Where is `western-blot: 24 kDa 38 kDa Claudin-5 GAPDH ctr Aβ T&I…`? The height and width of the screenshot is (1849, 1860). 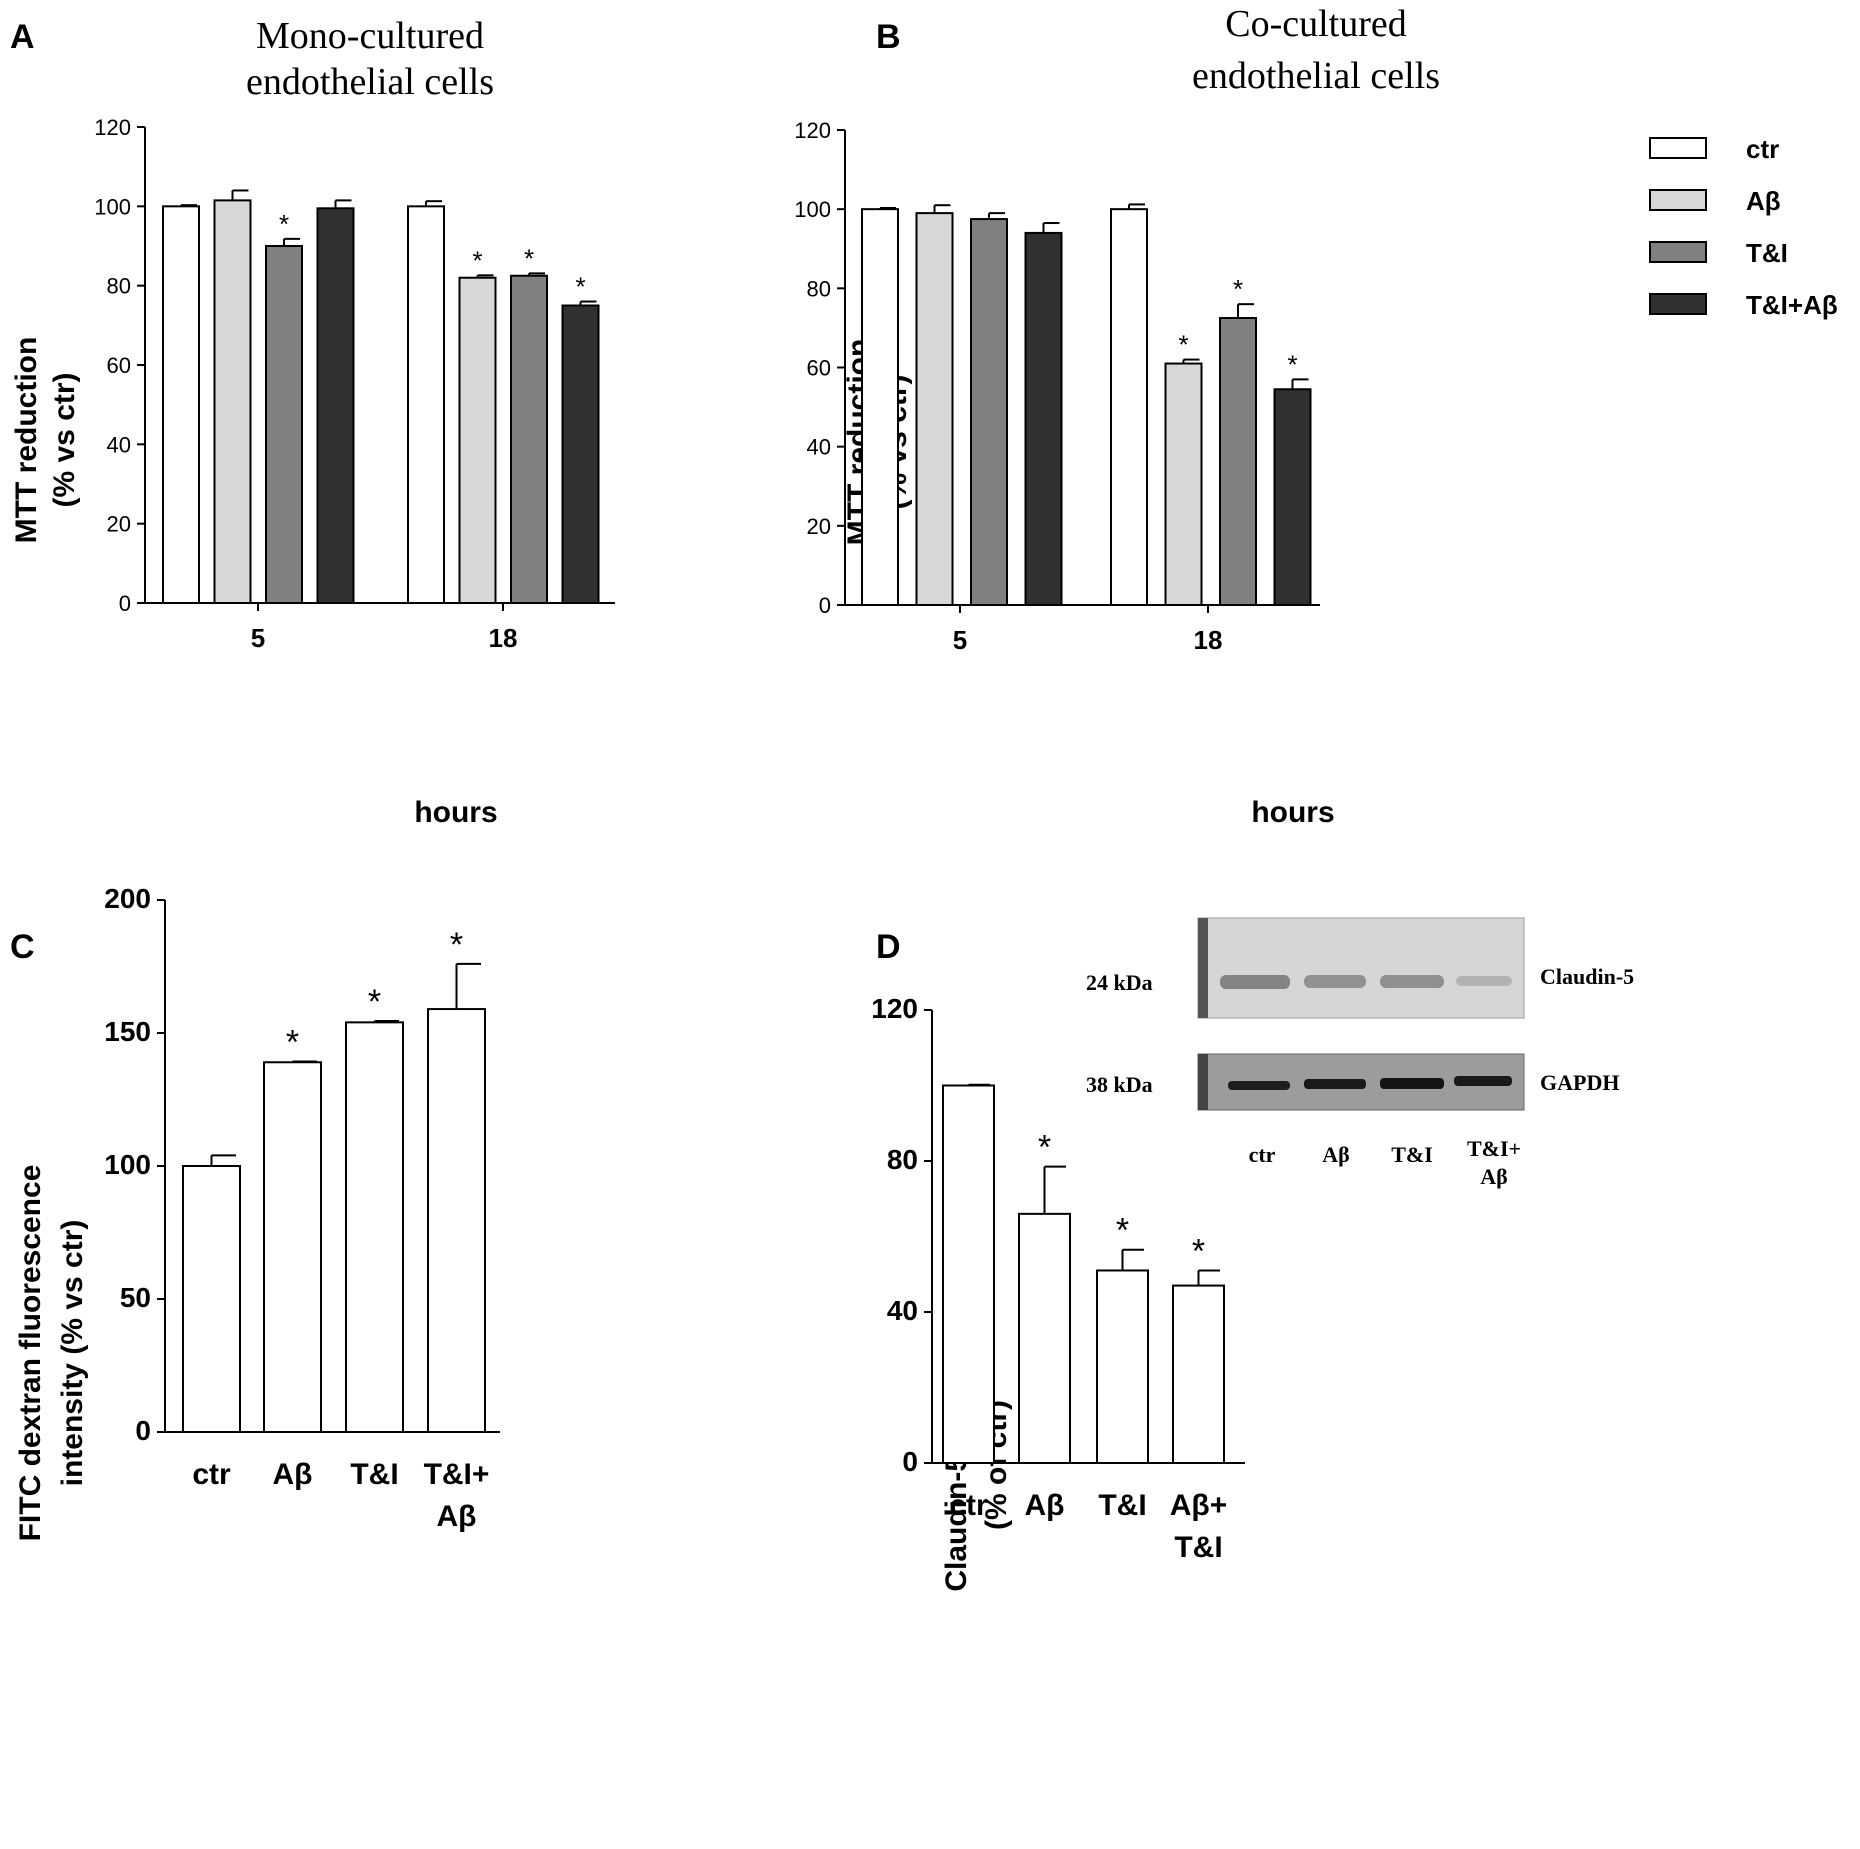 western-blot: 24 kDa 38 kDa Claudin-5 GAPDH ctr Aβ T&I… is located at coordinates (1360, 1053).